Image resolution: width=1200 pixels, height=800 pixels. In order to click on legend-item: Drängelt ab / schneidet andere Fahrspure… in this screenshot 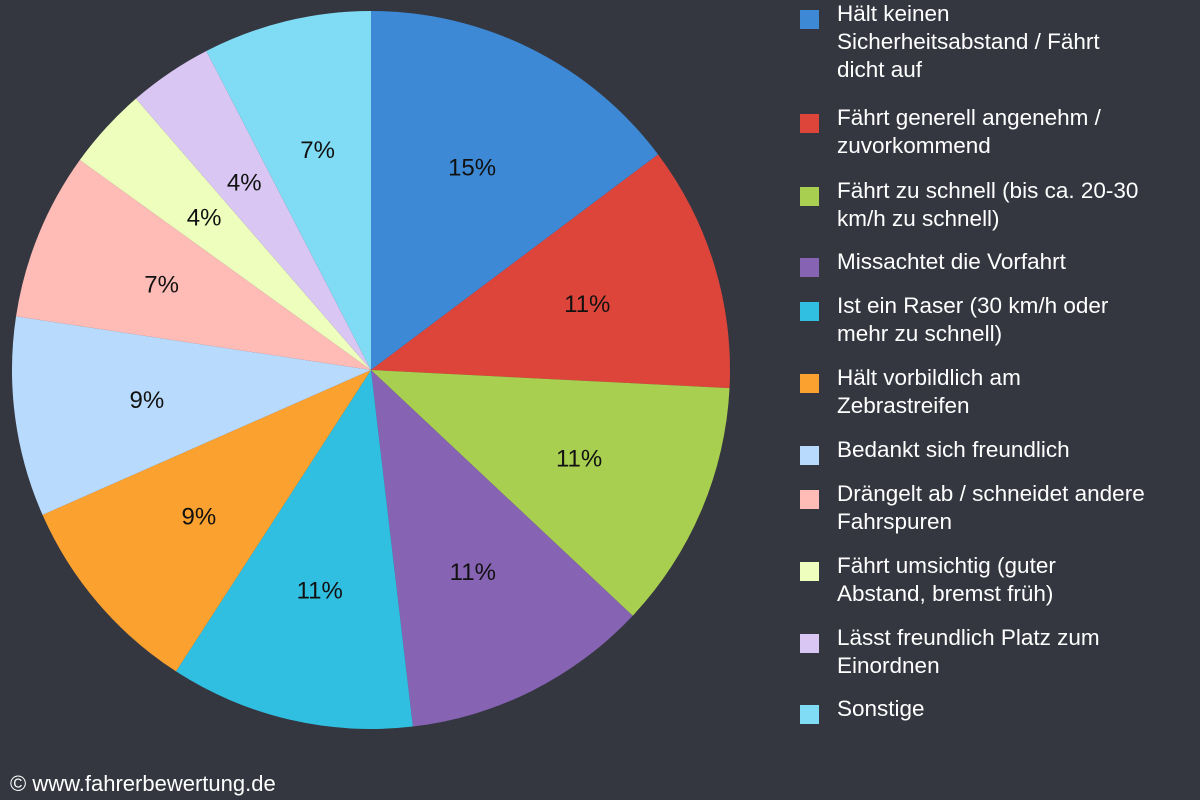, I will do `click(998, 508)`.